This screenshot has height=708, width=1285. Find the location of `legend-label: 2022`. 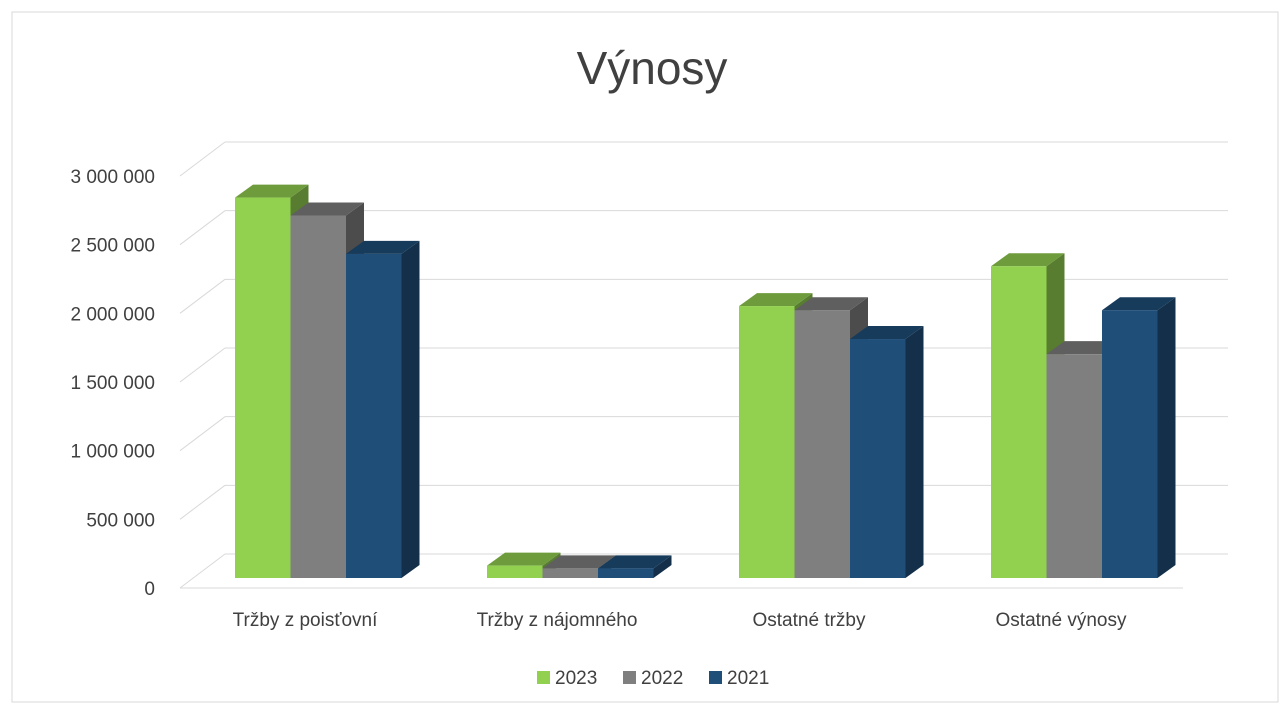

legend-label: 2022 is located at coordinates (662, 678).